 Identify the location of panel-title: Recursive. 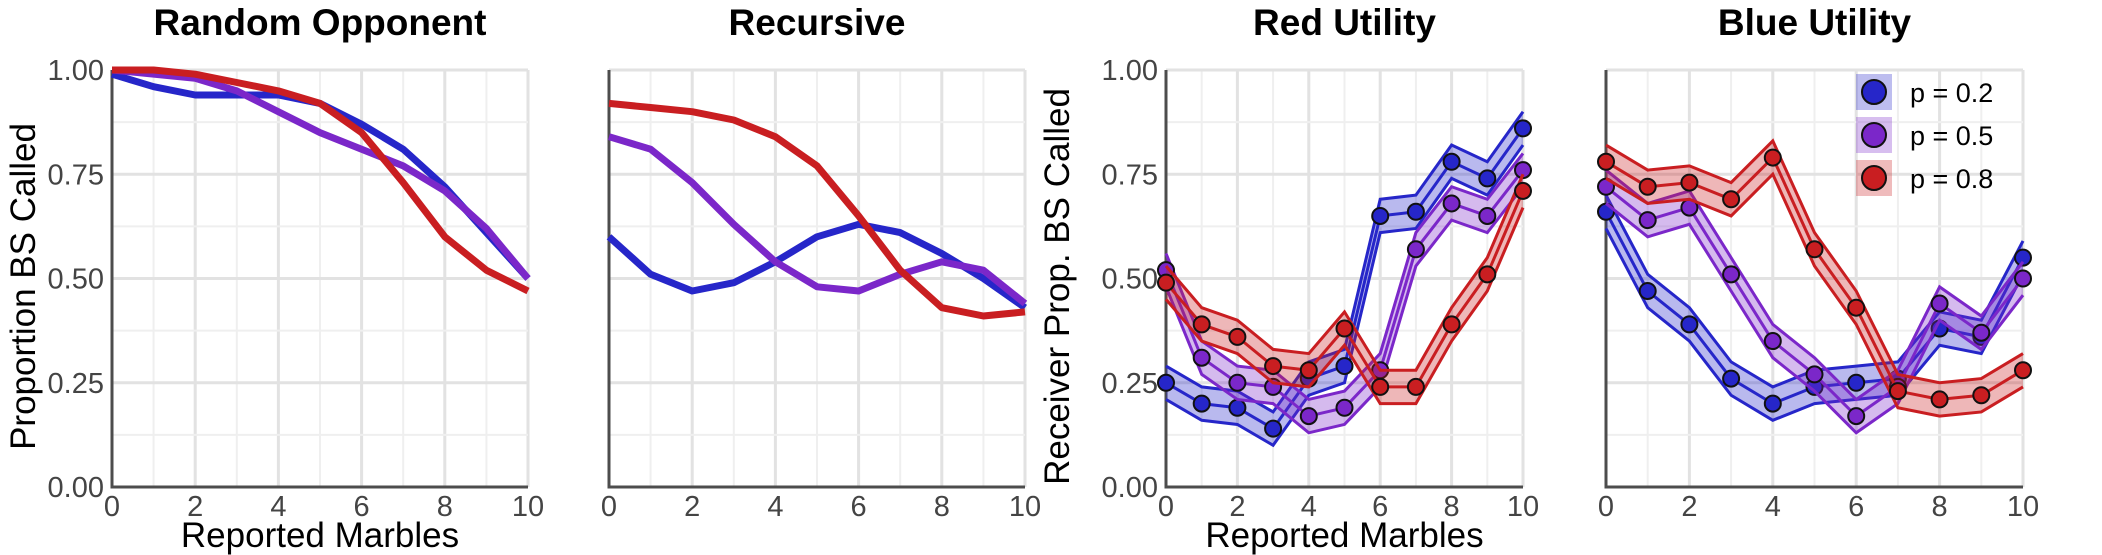
(817, 22).